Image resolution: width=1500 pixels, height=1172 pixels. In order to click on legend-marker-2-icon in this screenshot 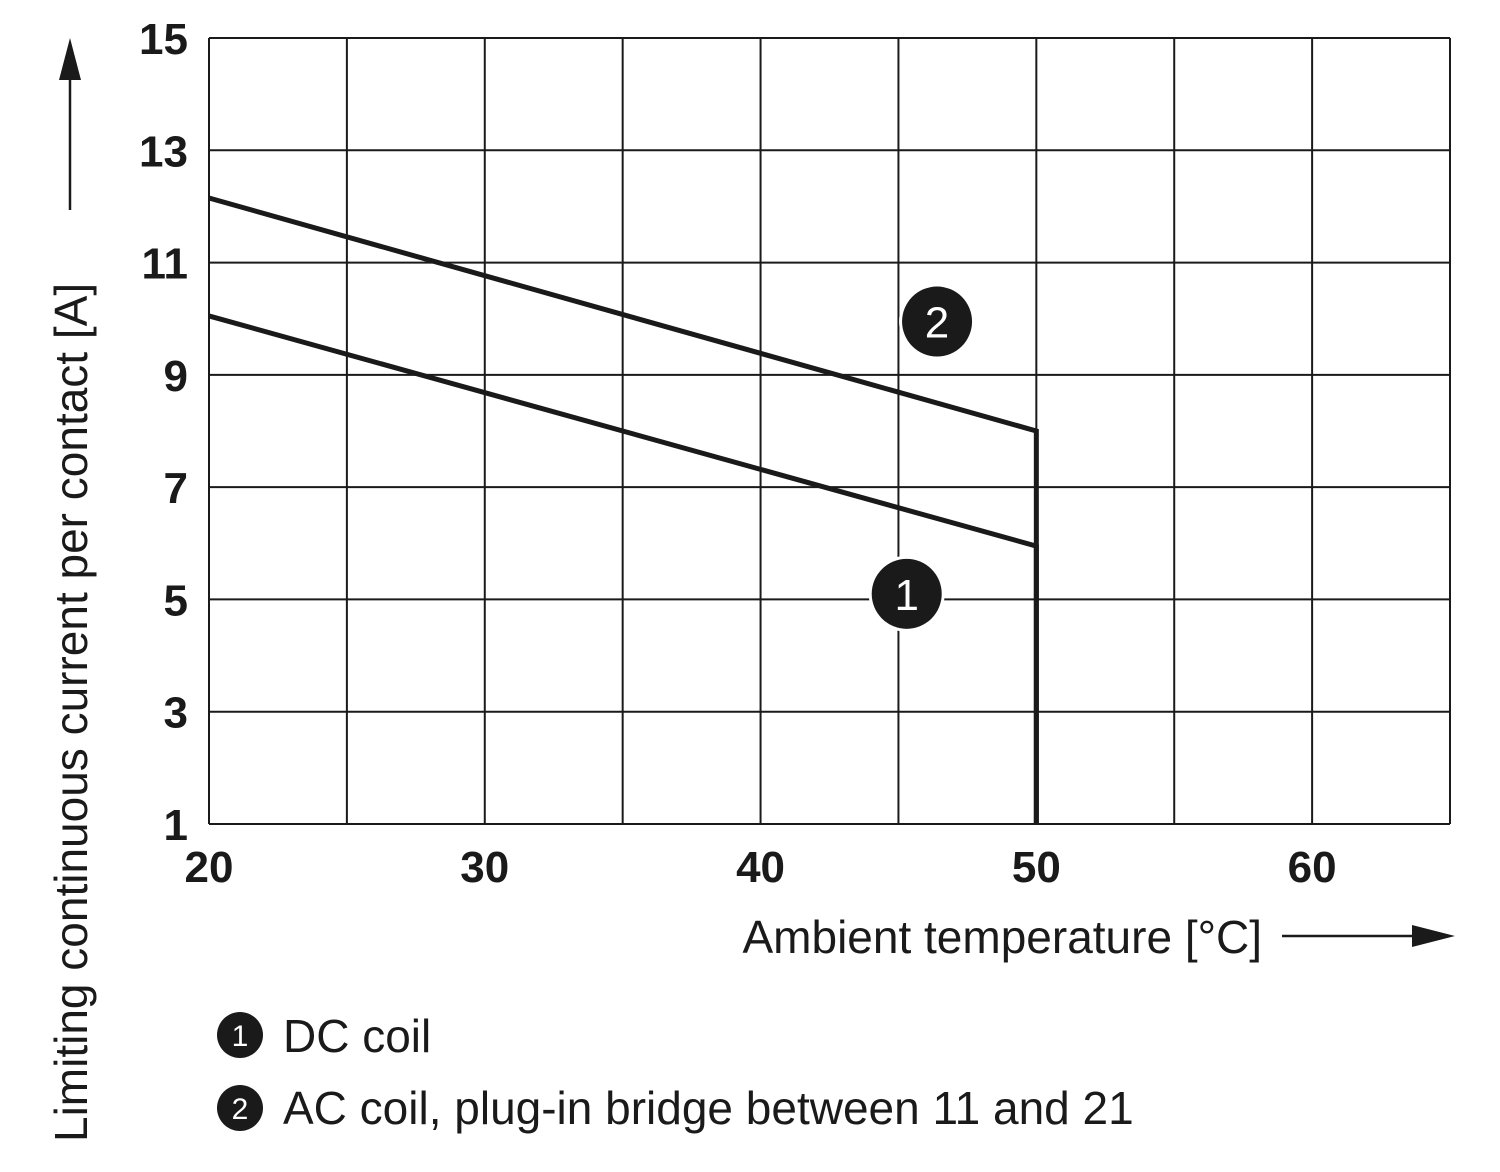, I will do `click(240, 1108)`.